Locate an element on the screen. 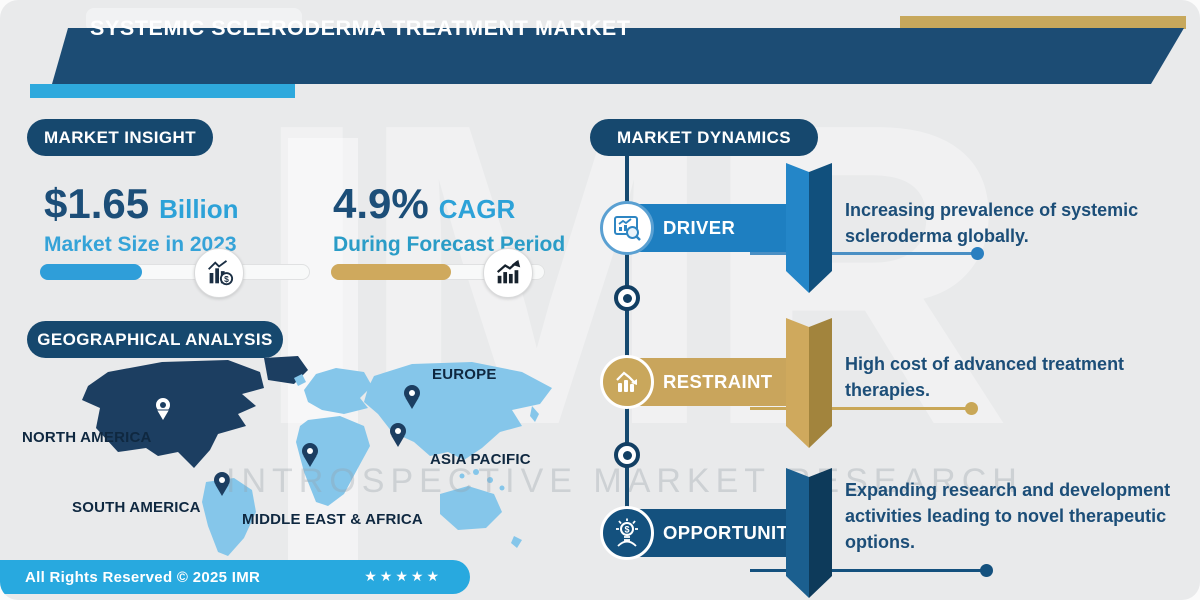 The height and width of the screenshot is (600, 1200). title-banner is located at coordinates (618, 56).